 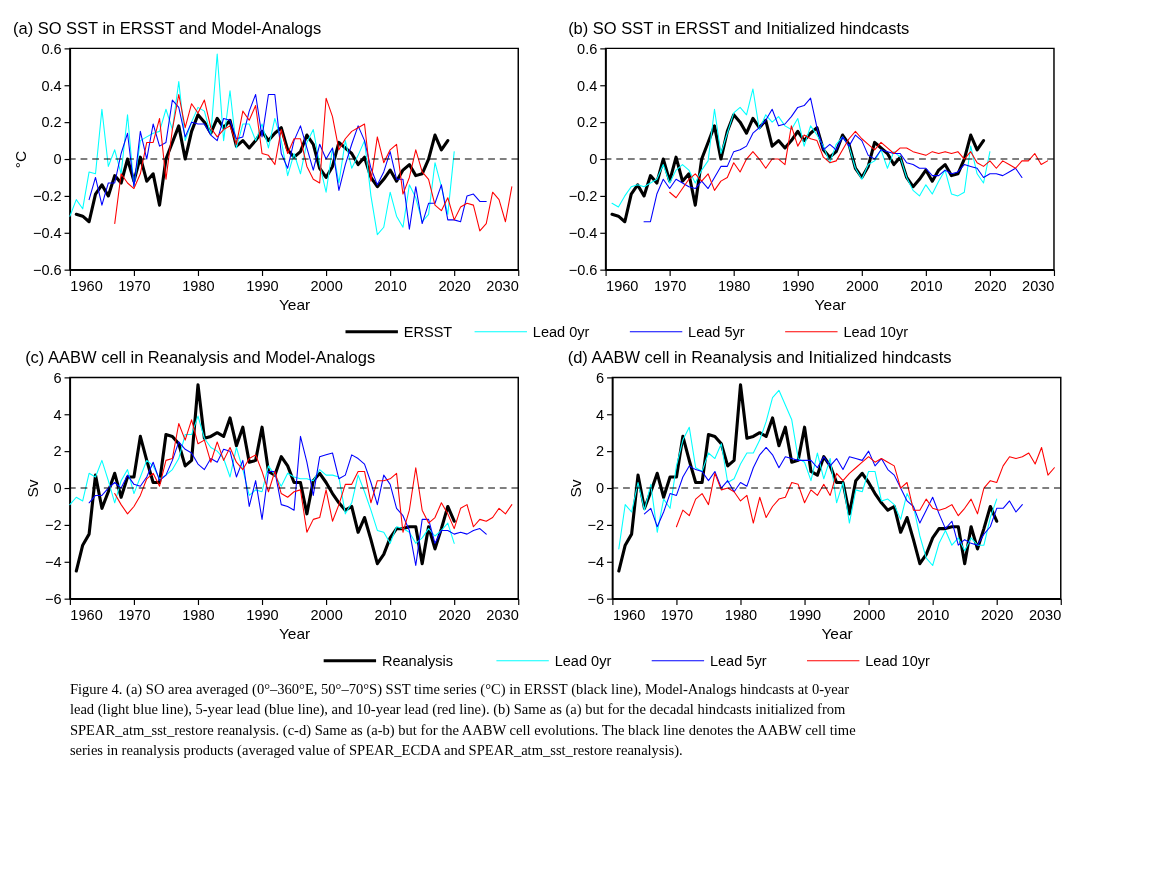 I want to click on legend-label: ERSST, so click(x=428, y=331).